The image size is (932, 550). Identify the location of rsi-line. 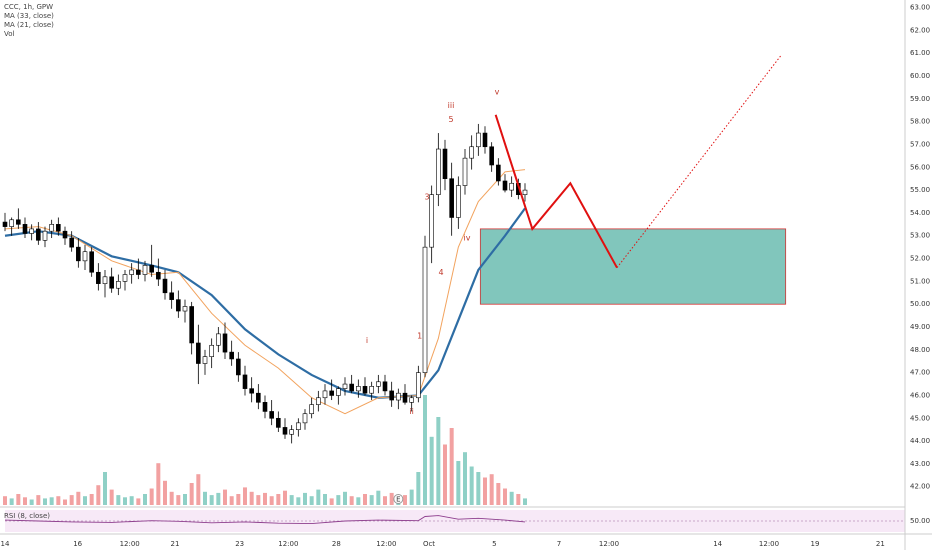
(265, 519).